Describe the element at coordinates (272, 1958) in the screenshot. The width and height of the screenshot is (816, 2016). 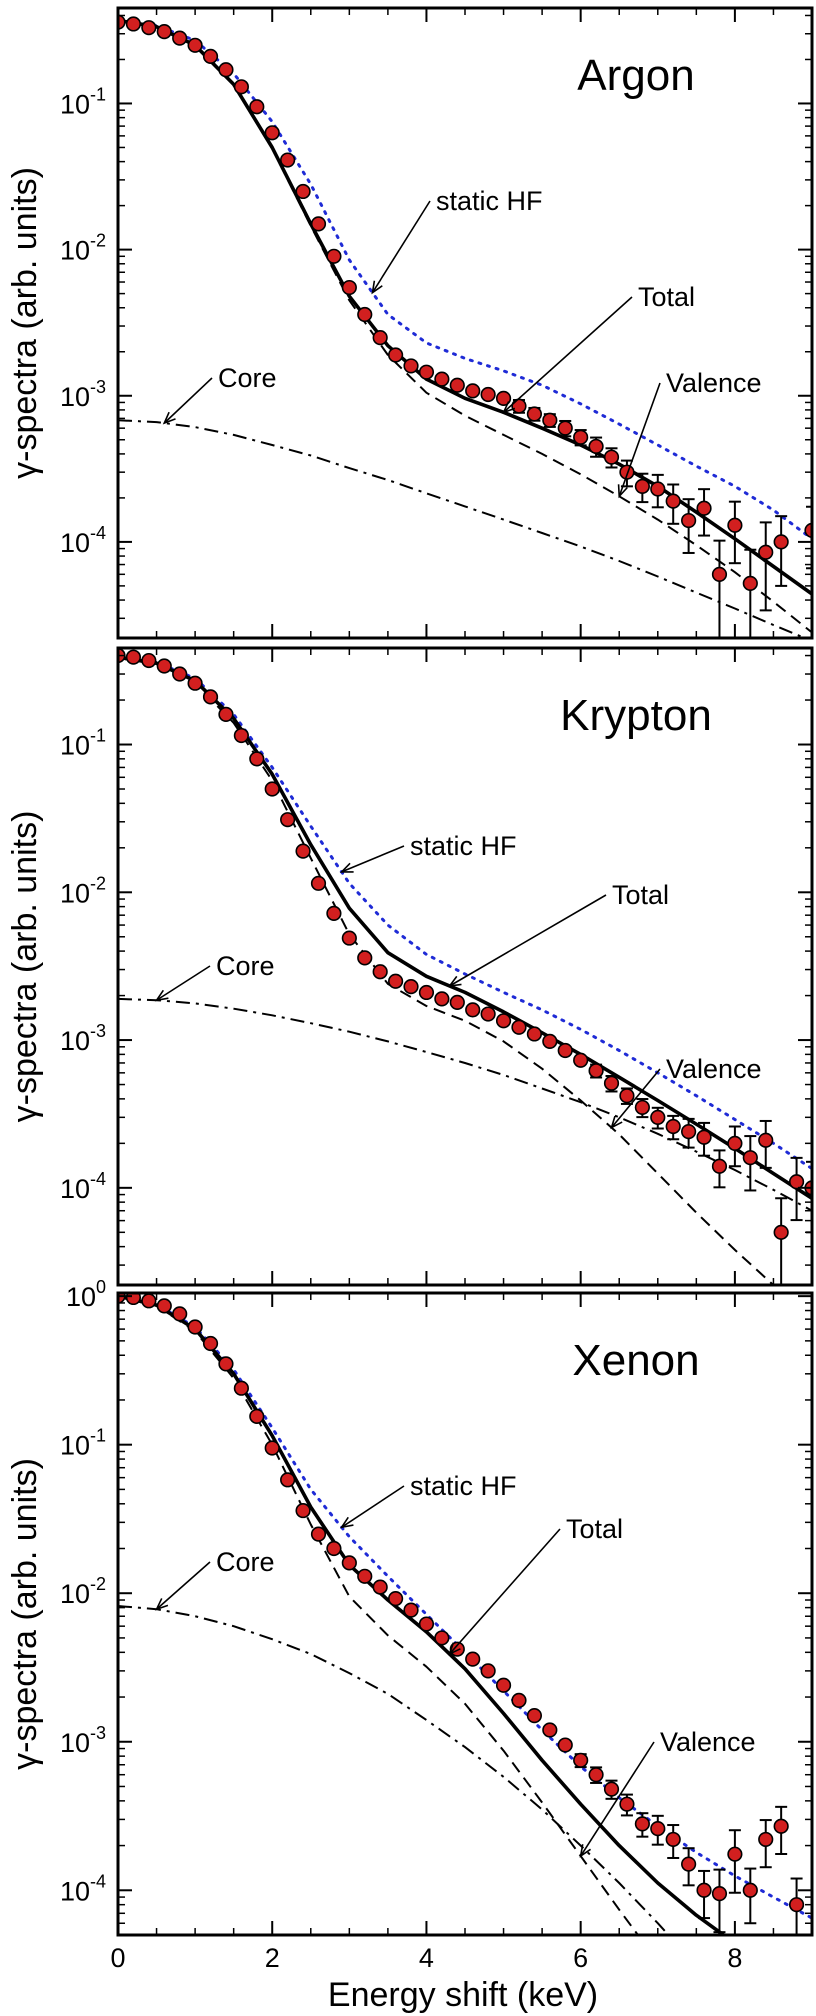
I see `x-tick-label: 2` at that location.